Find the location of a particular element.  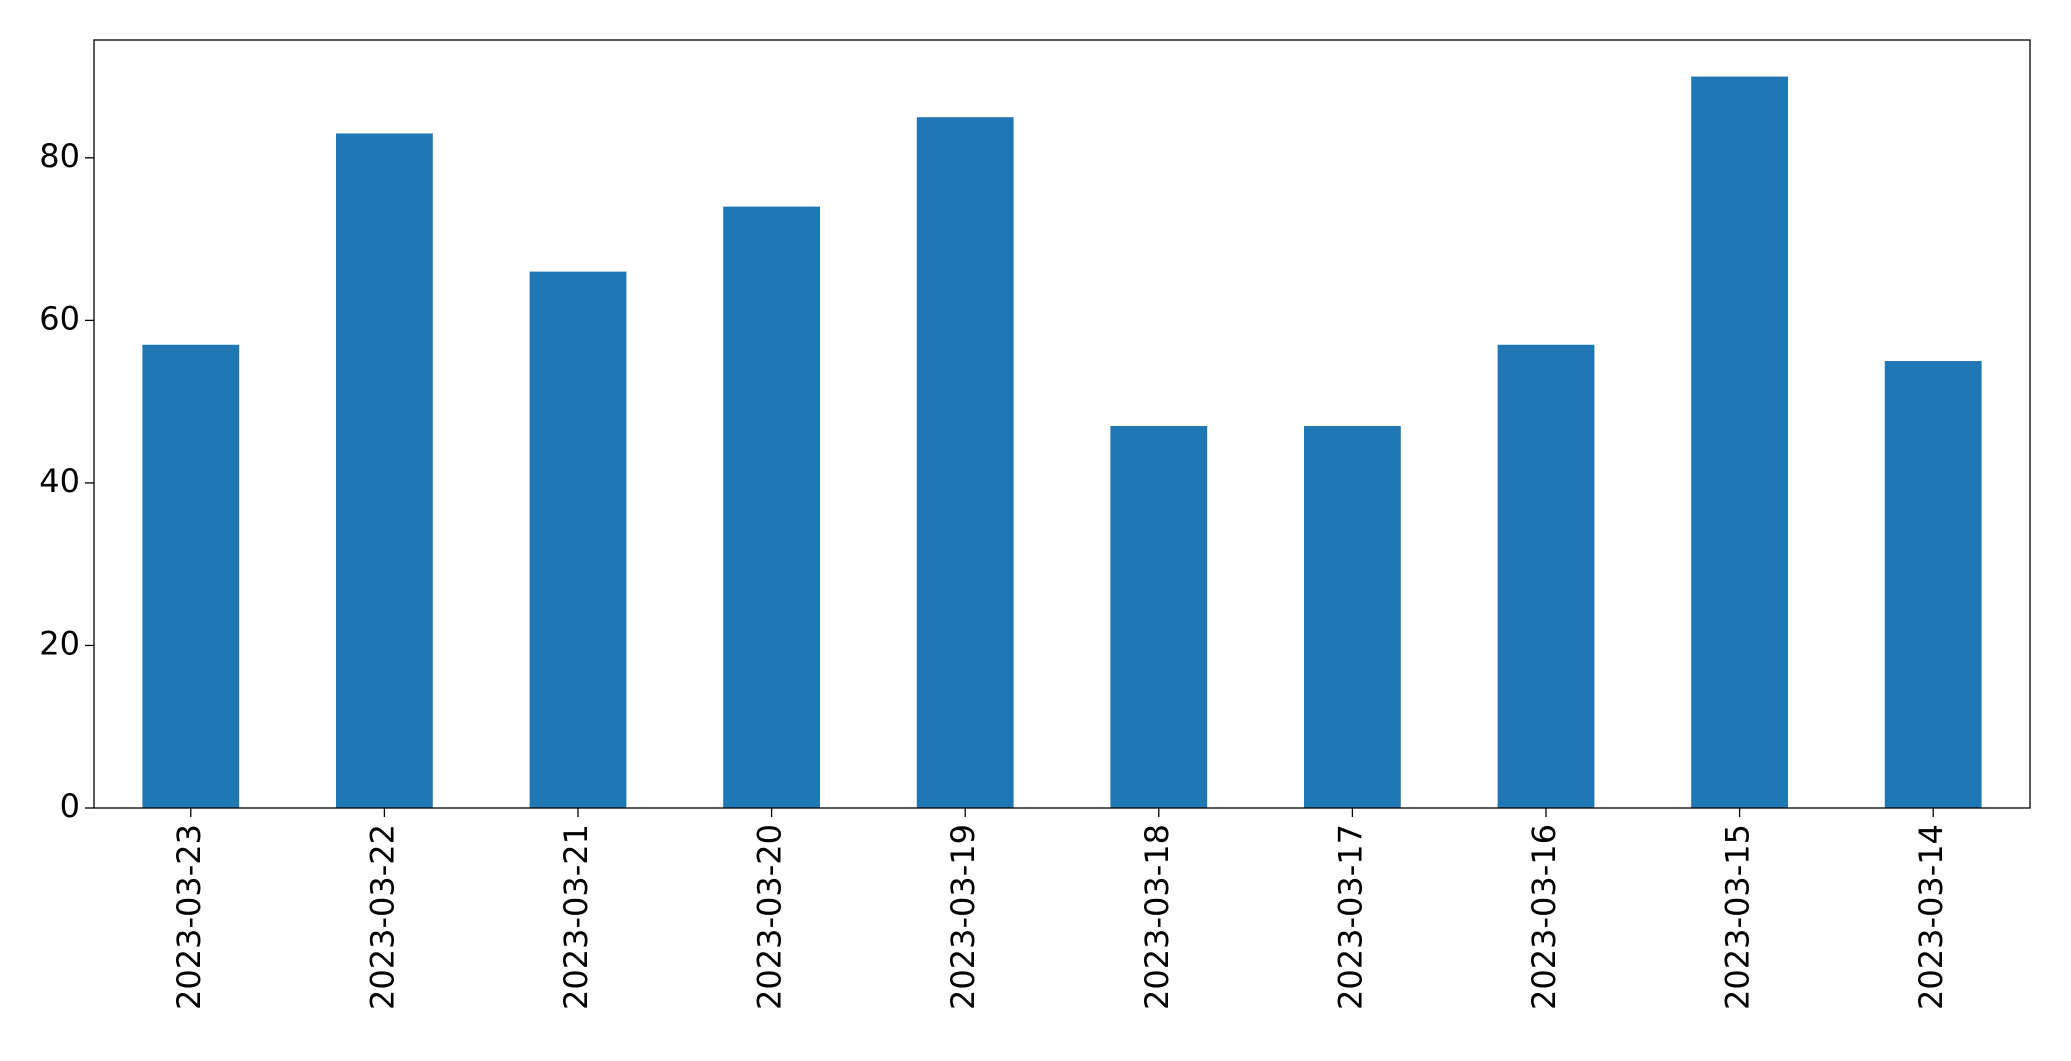

x-tick-label: 2023-03-16 is located at coordinates (1544, 917).